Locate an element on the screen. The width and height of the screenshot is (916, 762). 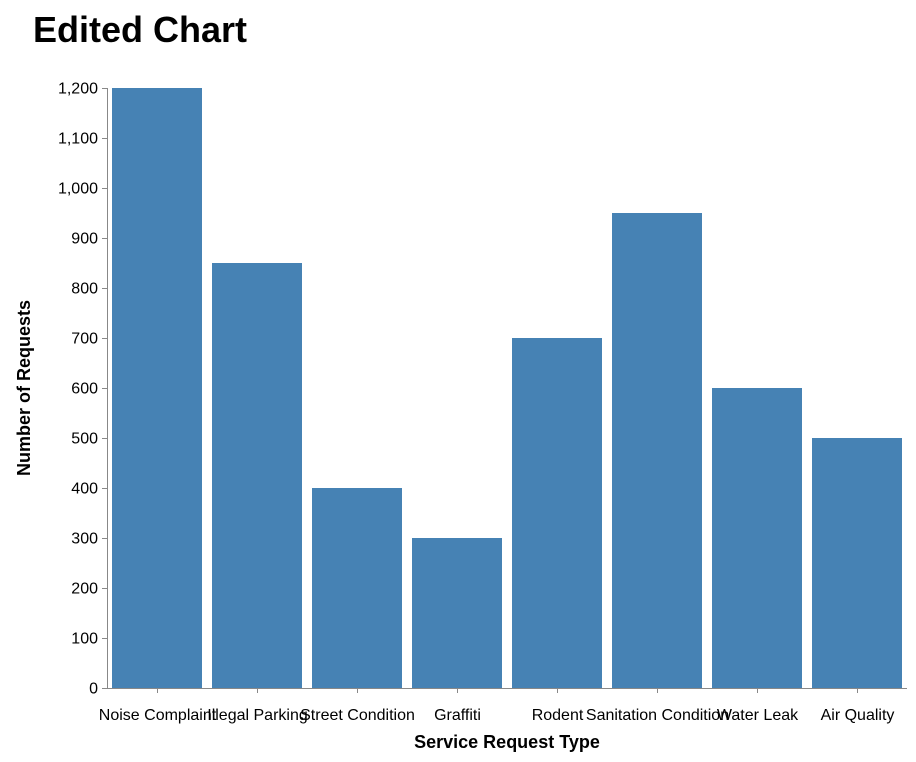
x-tick-label-1: Illegal Parking is located at coordinates (257, 715).